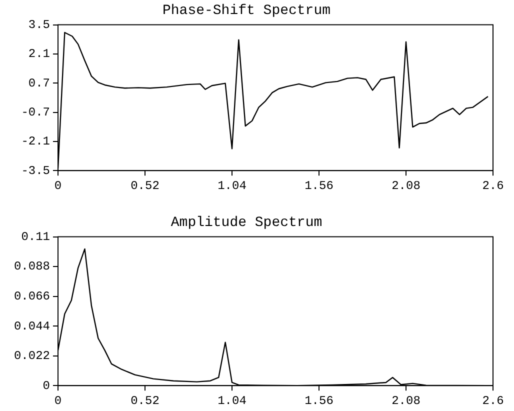 The height and width of the screenshot is (411, 514). I want to click on y-tick-label: 3.5, so click(39, 25).